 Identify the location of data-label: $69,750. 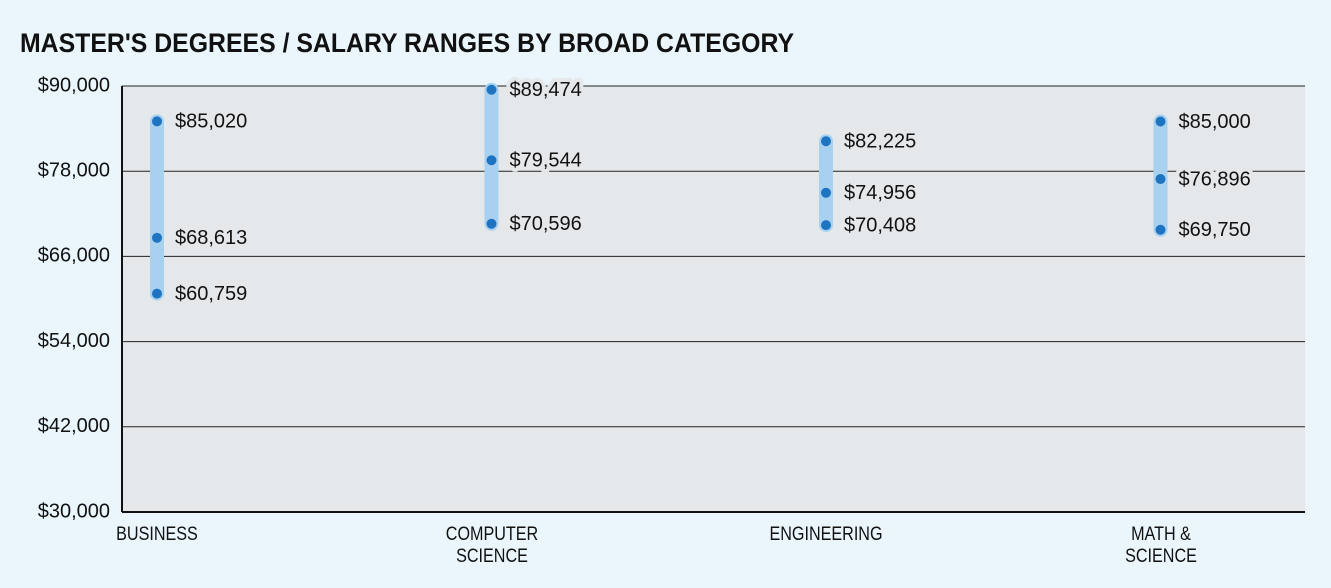
(1215, 230).